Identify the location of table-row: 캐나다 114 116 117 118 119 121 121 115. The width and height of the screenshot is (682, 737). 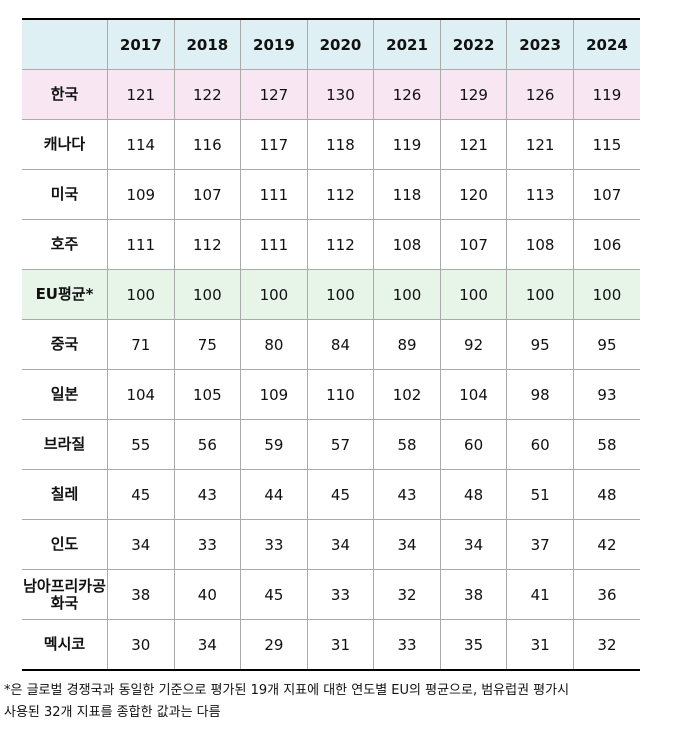
(331, 144).